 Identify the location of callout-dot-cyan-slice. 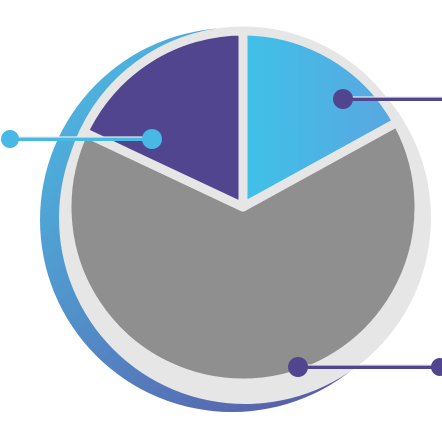
(343, 99).